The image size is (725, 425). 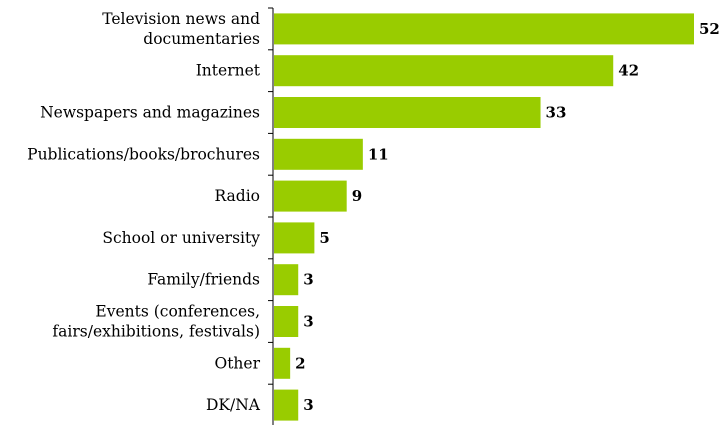 I want to click on category-label: School or university, so click(x=181, y=238).